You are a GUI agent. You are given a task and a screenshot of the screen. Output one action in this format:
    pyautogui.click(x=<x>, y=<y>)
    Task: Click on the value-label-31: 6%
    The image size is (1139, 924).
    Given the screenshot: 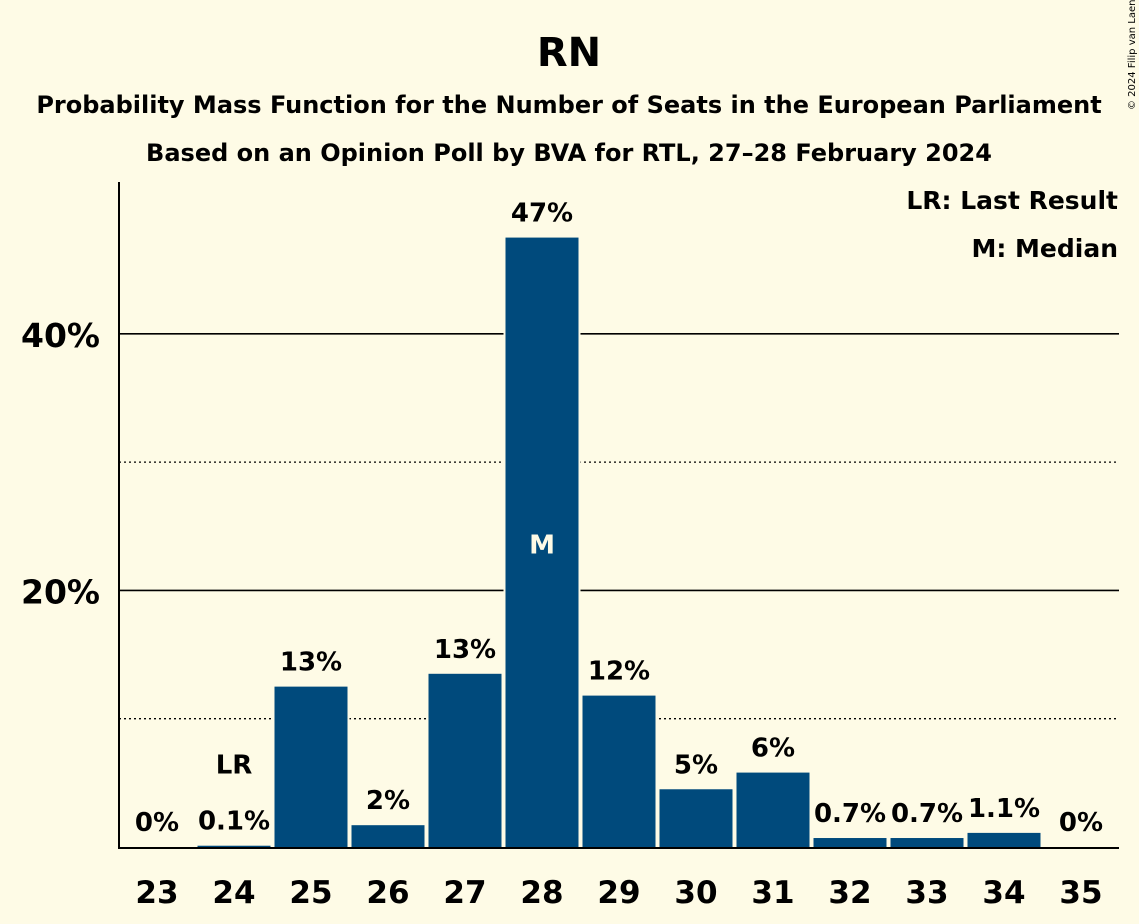 What is the action you would take?
    pyautogui.click(x=773, y=749)
    